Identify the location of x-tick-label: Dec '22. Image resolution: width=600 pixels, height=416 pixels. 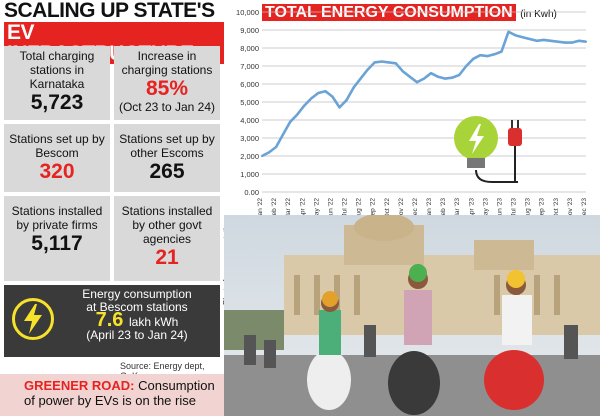
(415, 206).